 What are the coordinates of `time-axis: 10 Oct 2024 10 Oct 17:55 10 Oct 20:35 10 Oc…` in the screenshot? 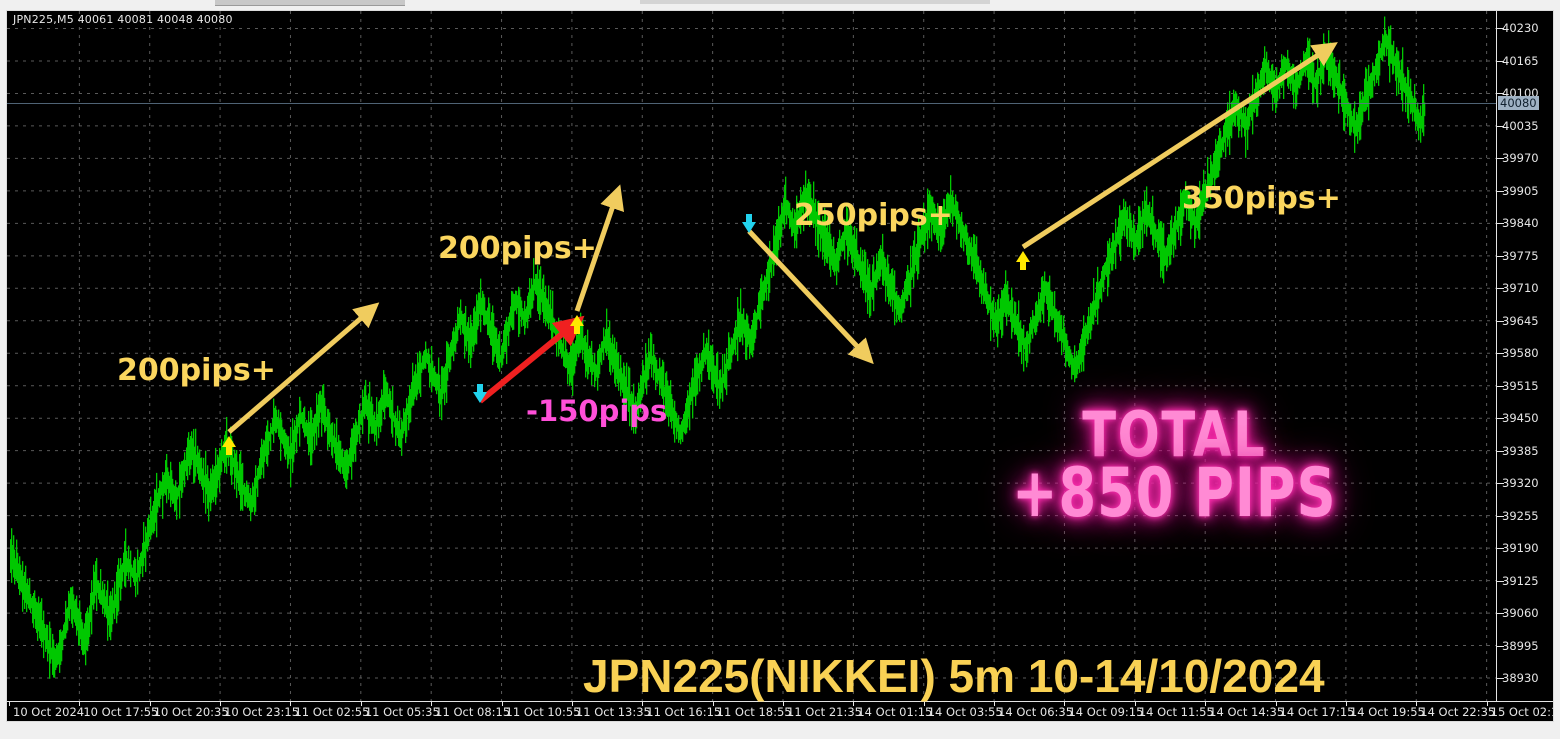 It's located at (780, 711).